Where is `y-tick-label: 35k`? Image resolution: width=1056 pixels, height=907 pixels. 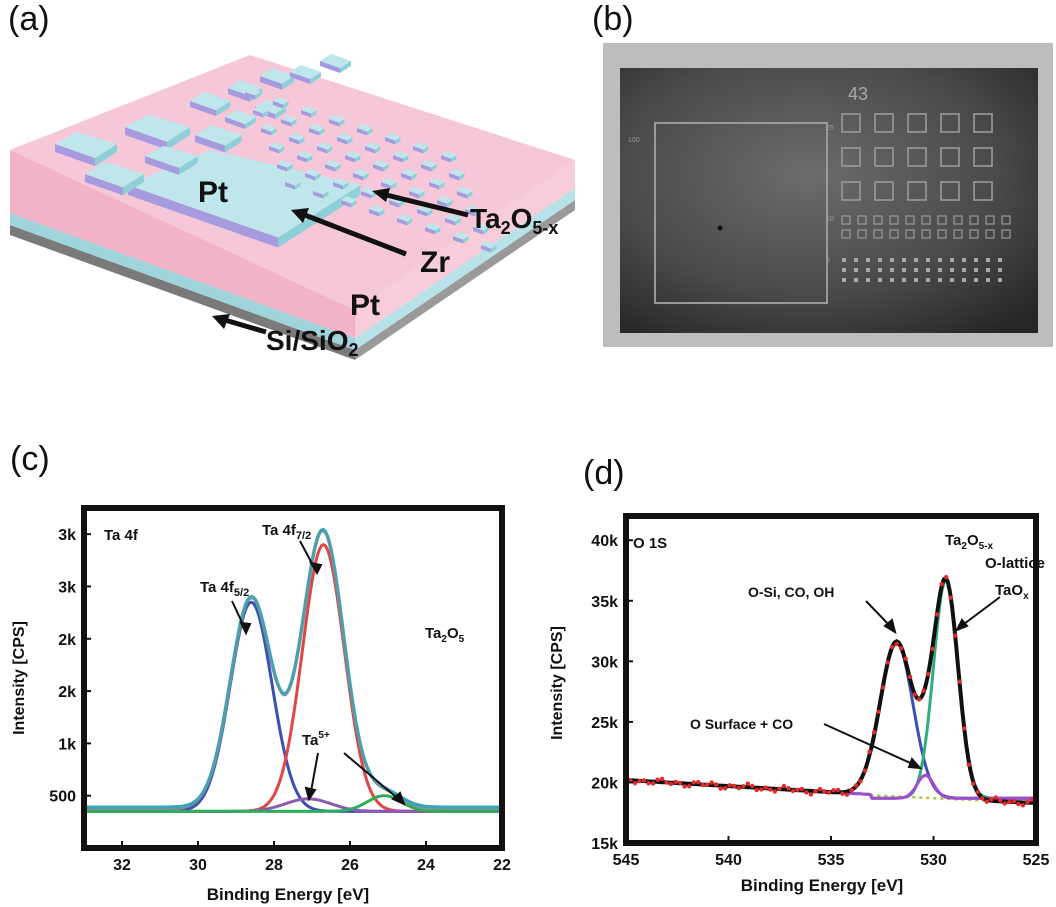
y-tick-label: 35k is located at coordinates (604, 602).